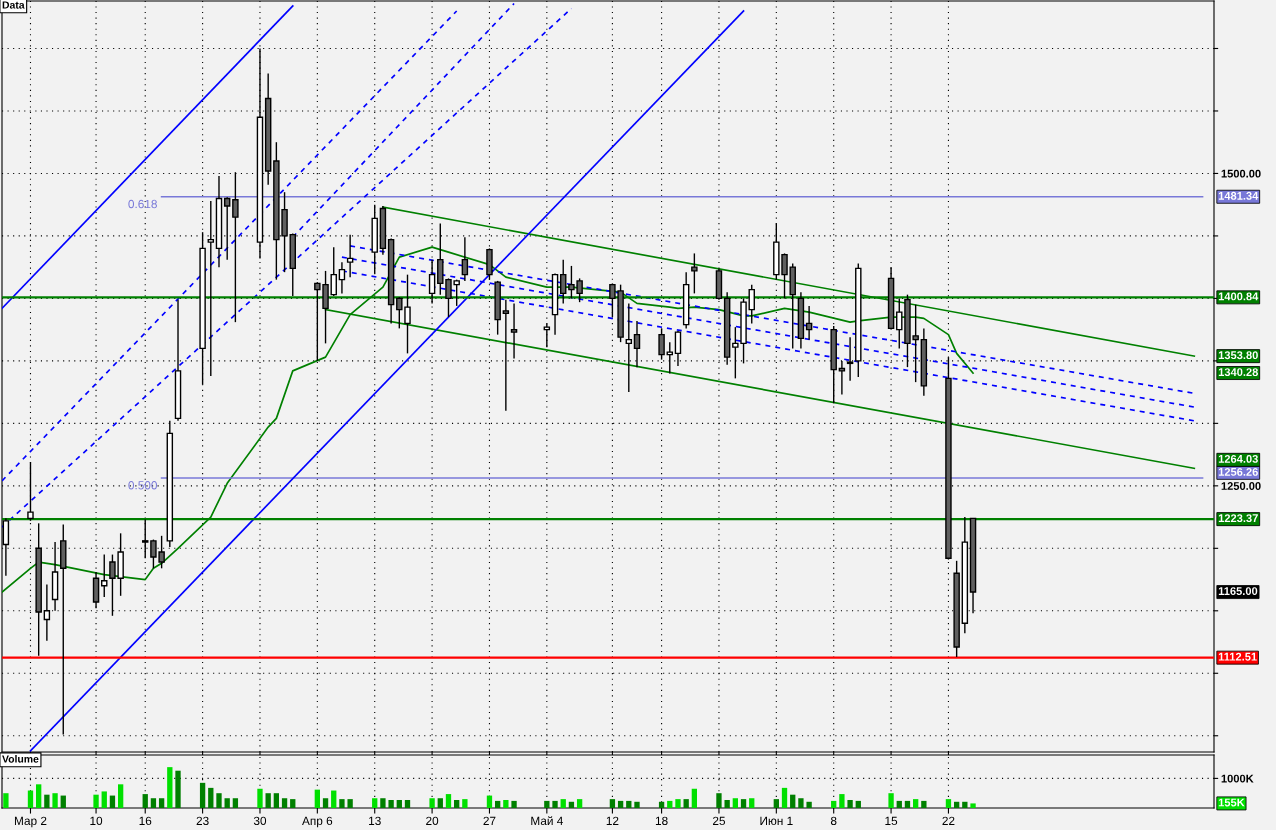  What do you see at coordinates (20, 759) in the screenshot?
I see `chart-title: Volume` at bounding box center [20, 759].